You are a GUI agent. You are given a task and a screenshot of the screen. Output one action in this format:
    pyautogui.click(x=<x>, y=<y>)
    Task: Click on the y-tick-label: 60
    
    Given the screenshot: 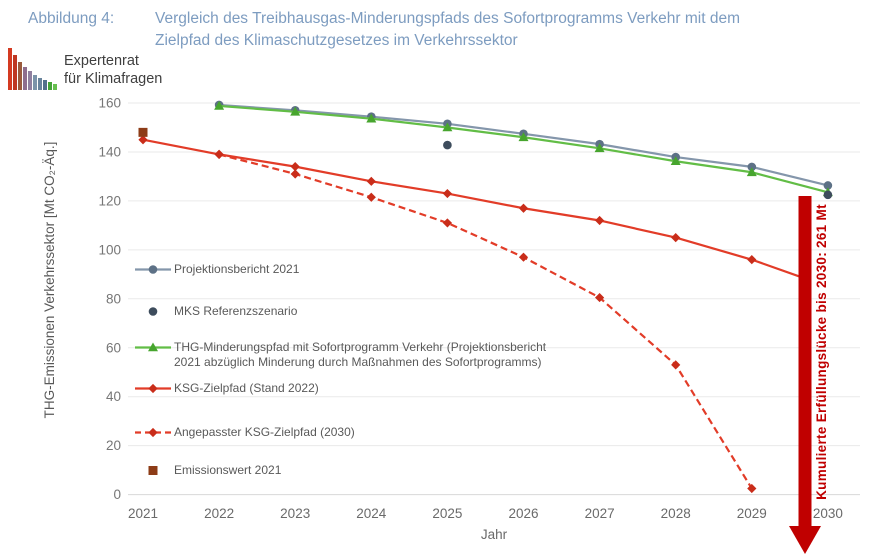 What is the action you would take?
    pyautogui.click(x=113, y=347)
    